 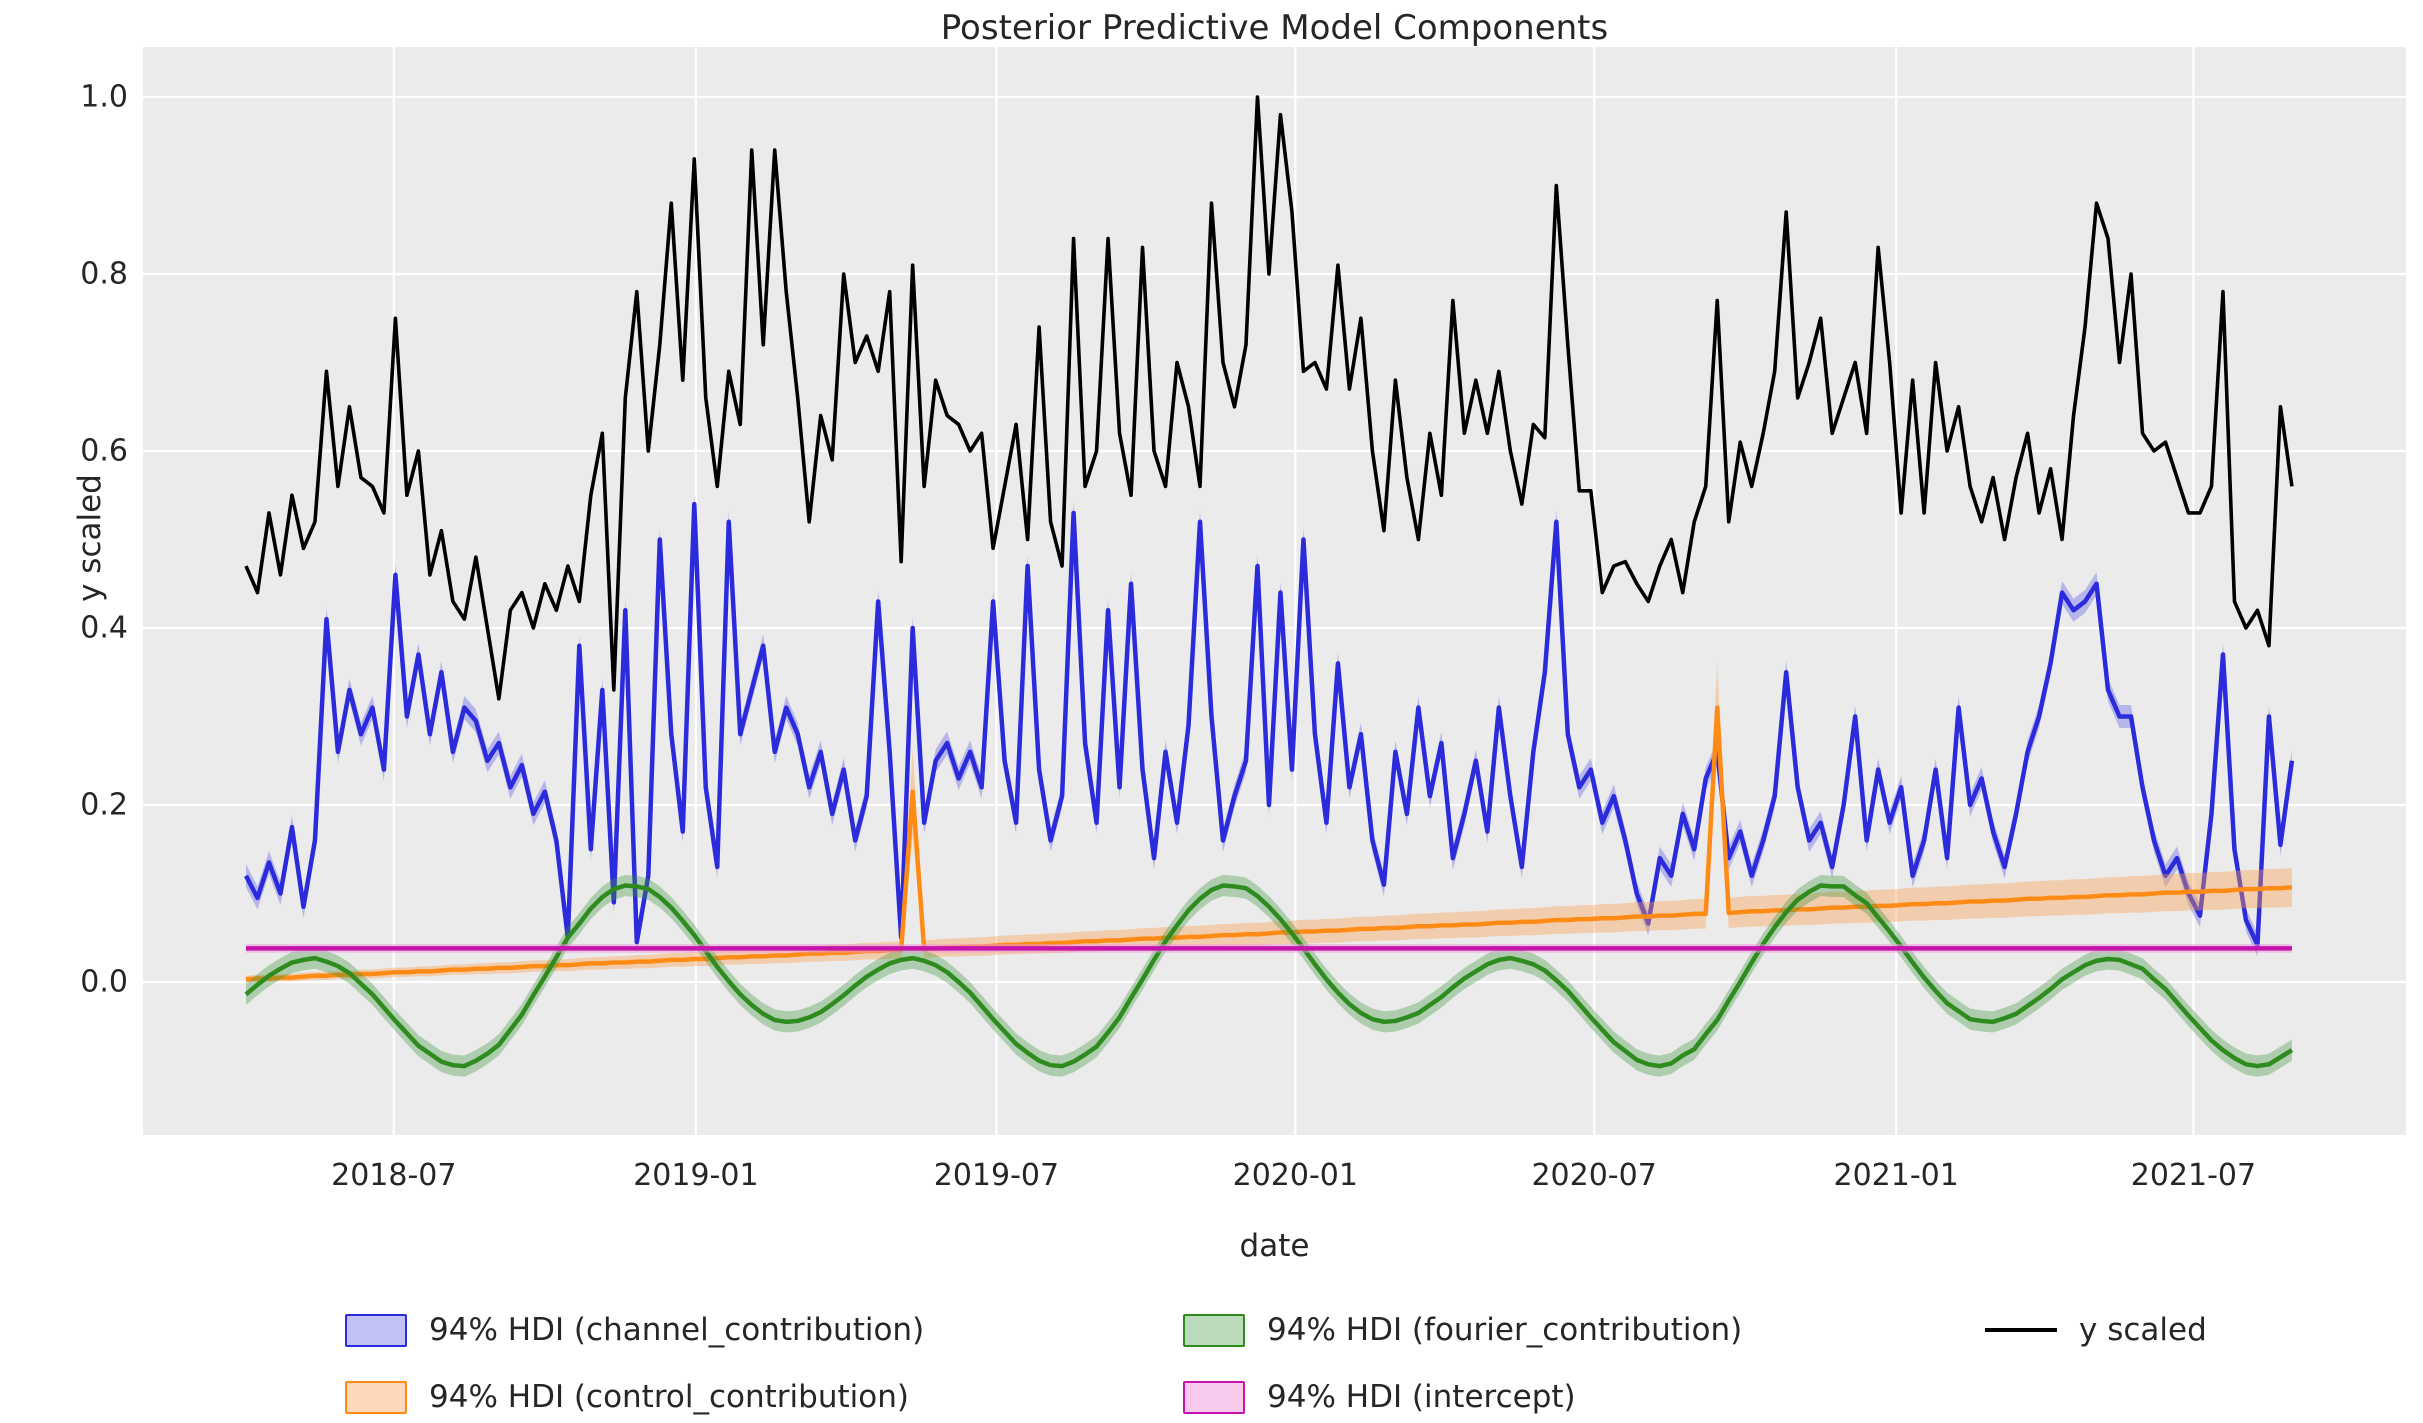 What do you see at coordinates (1896, 1175) in the screenshot?
I see `x-tick-label: 2021-01` at bounding box center [1896, 1175].